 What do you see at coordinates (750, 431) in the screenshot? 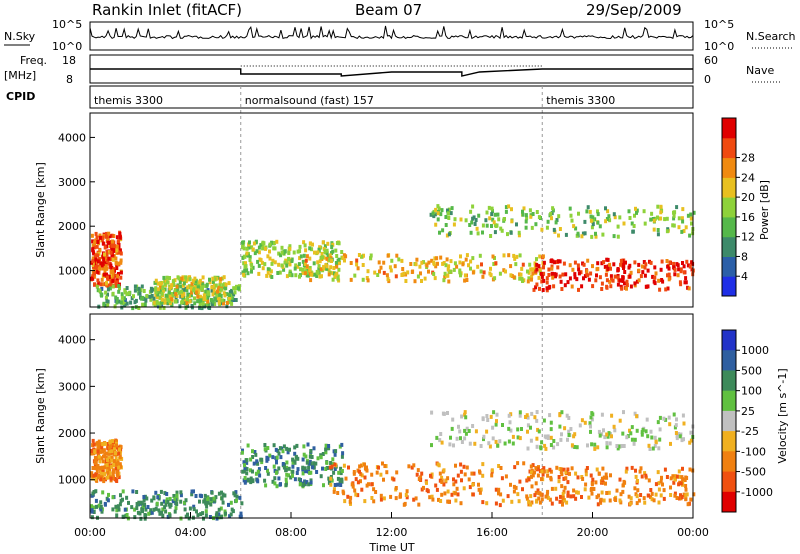
I see `colorbar-tick-label: -25` at bounding box center [750, 431].